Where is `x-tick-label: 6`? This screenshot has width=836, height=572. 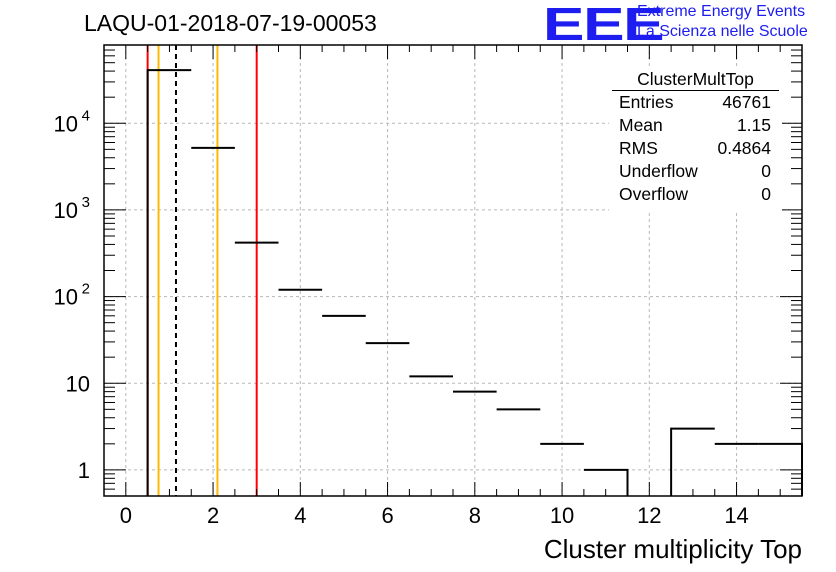
x-tick-label: 6 is located at coordinates (387, 515).